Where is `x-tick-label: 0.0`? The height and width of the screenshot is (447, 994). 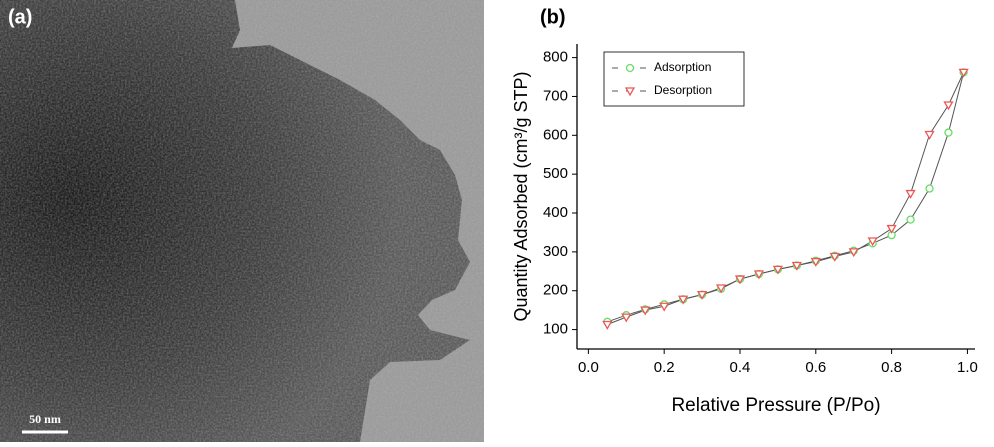
x-tick-label: 0.0 is located at coordinates (588, 367).